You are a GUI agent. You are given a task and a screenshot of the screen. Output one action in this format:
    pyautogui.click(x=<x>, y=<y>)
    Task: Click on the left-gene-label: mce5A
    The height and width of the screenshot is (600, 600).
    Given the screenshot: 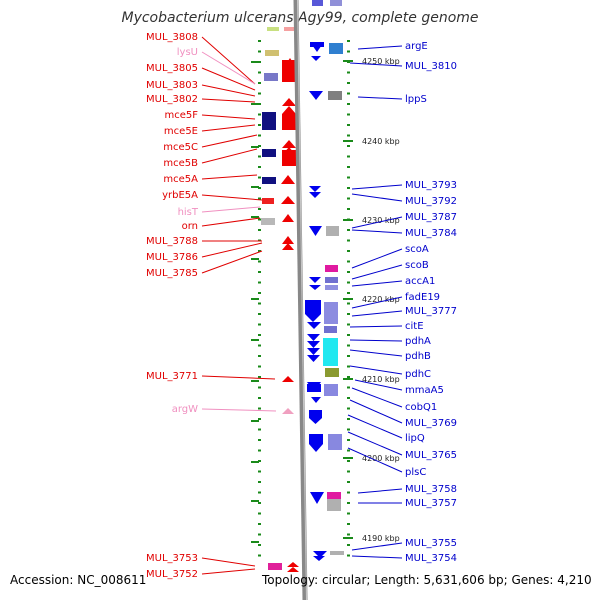 What is the action you would take?
    pyautogui.click(x=180, y=179)
    